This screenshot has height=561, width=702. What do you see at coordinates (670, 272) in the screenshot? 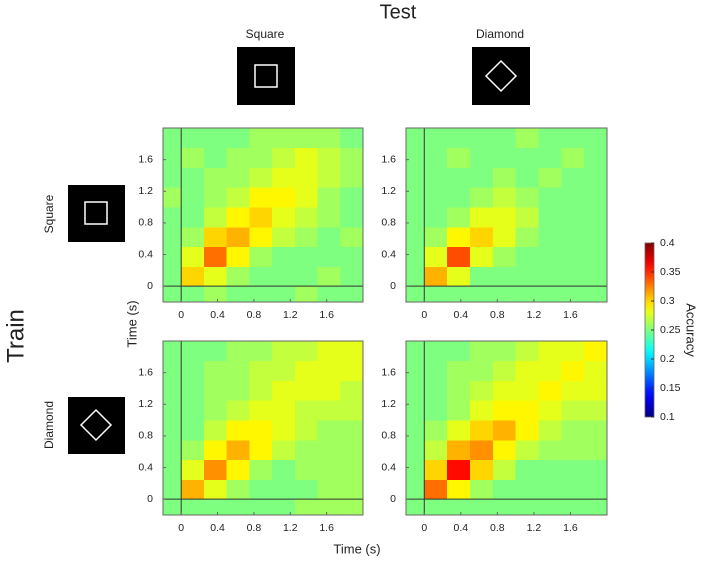
I see `colorbar-tick-label: 0.35` at bounding box center [670, 272].